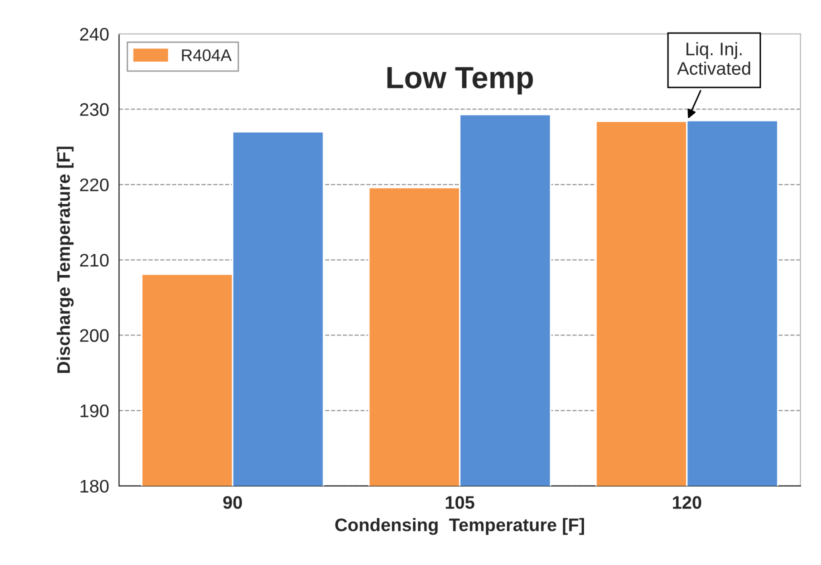  What do you see at coordinates (94, 34) in the screenshot?
I see `y-tick-label: 240` at bounding box center [94, 34].